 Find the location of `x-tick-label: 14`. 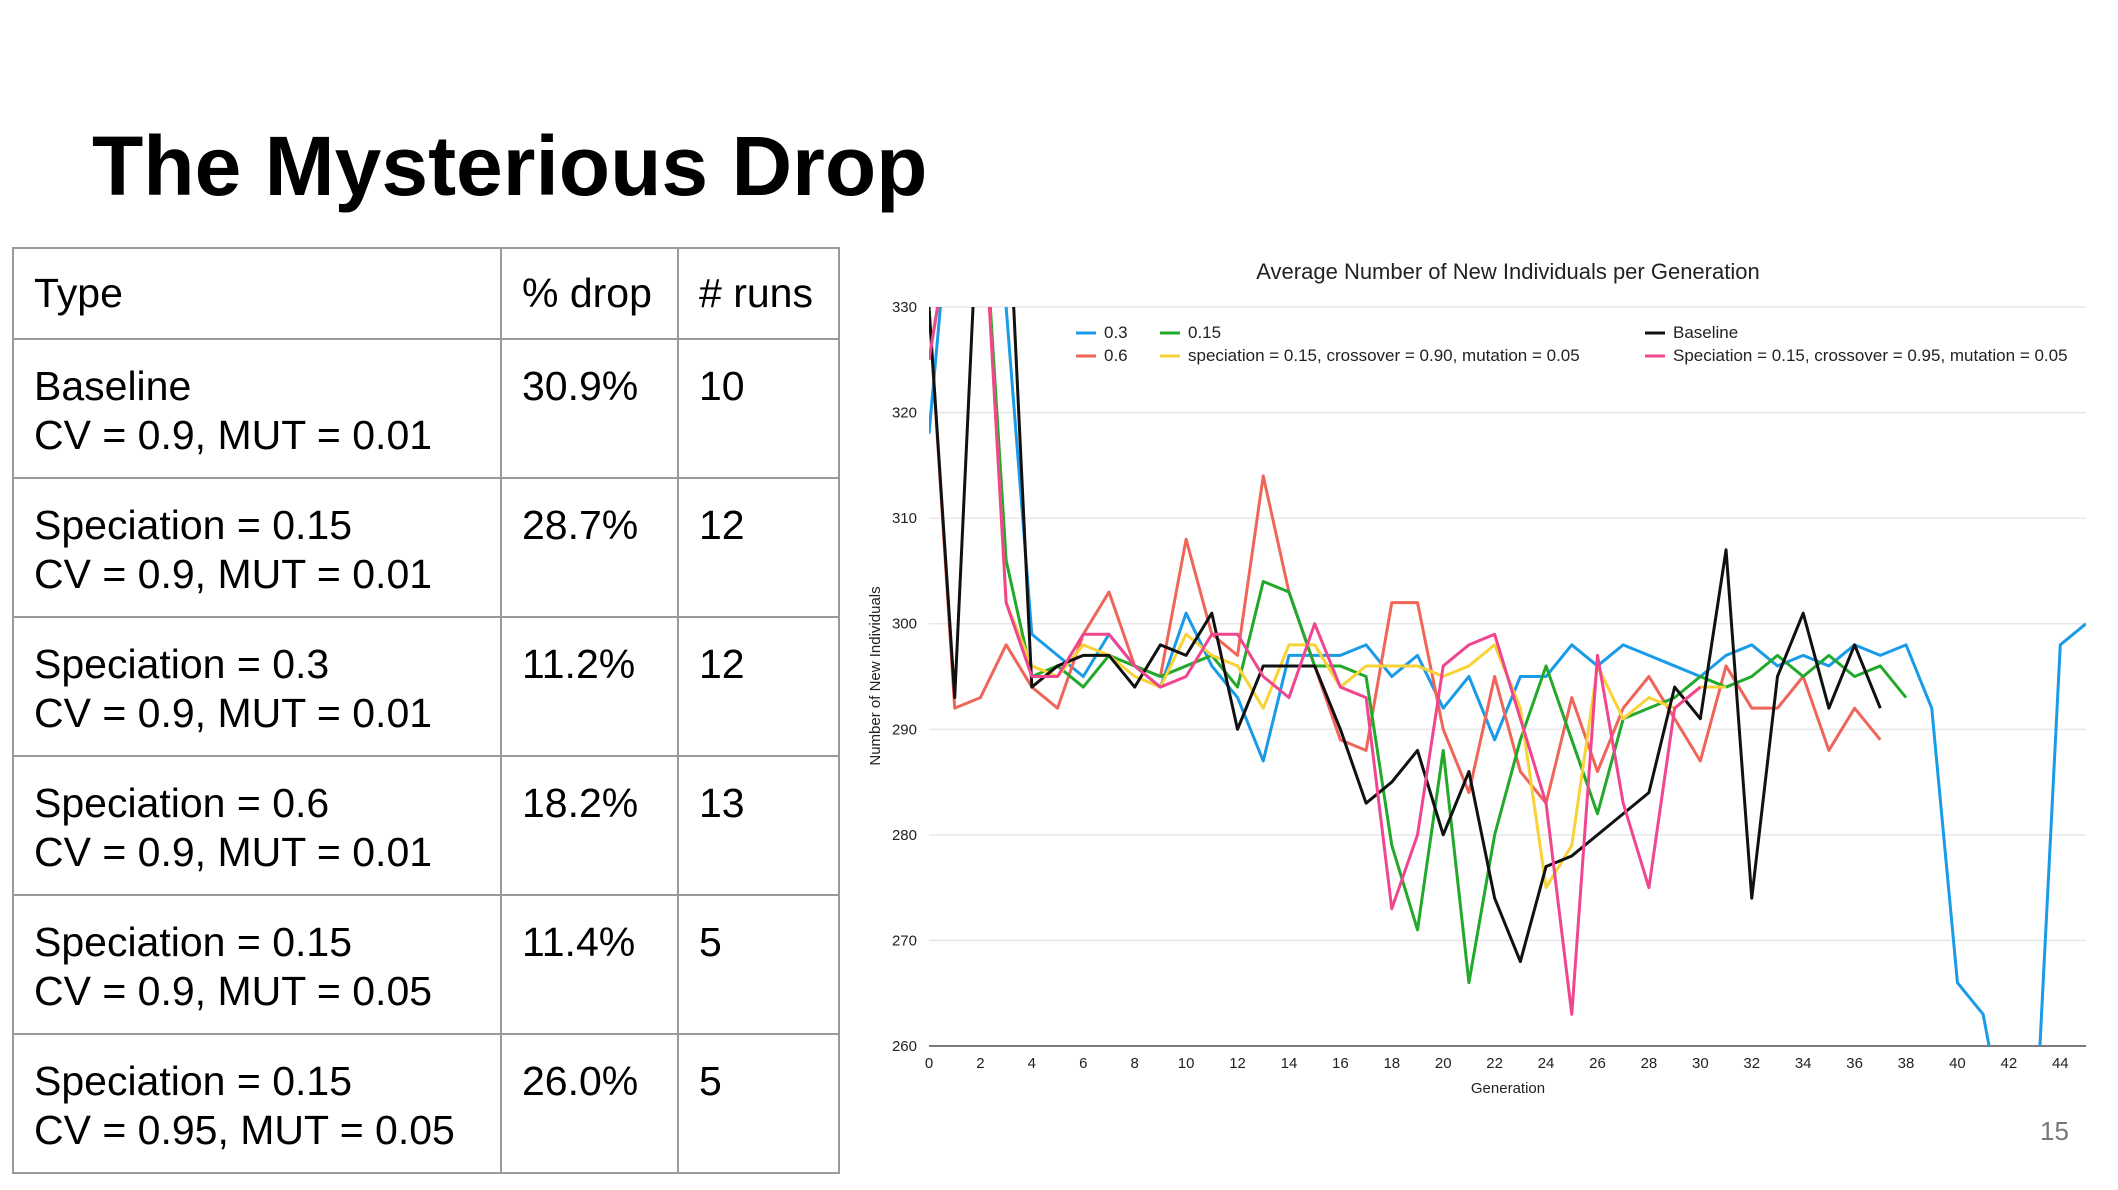

x-tick-label: 14 is located at coordinates (1289, 1063).